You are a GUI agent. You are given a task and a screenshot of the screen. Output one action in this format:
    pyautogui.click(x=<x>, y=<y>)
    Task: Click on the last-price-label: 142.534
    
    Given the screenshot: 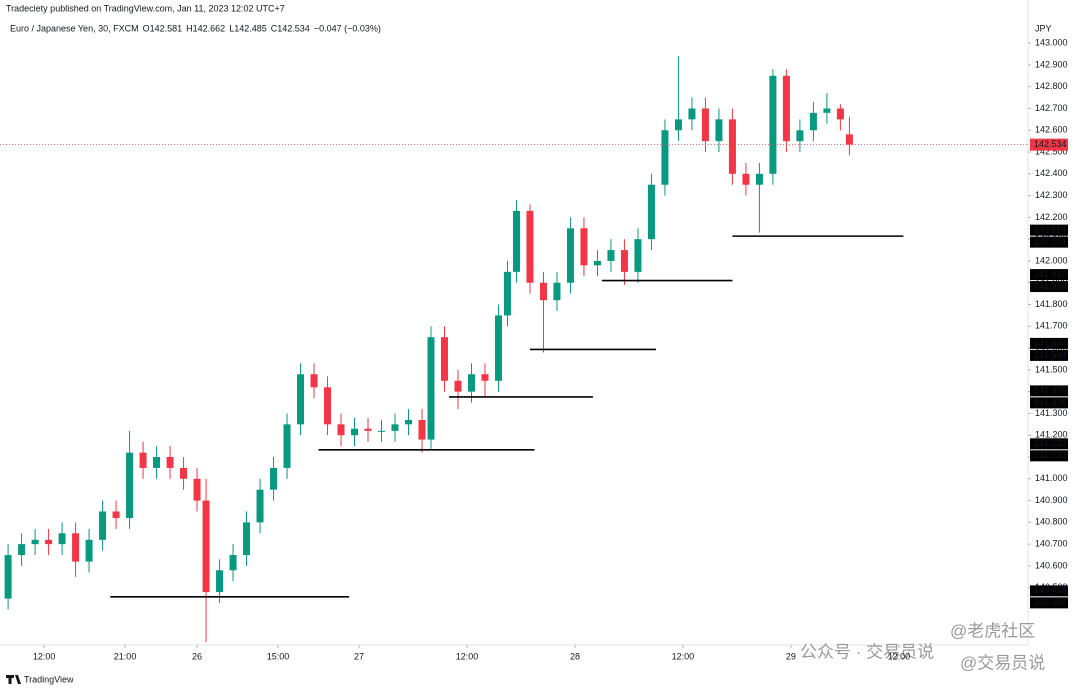 What is the action you would take?
    pyautogui.click(x=1050, y=144)
    